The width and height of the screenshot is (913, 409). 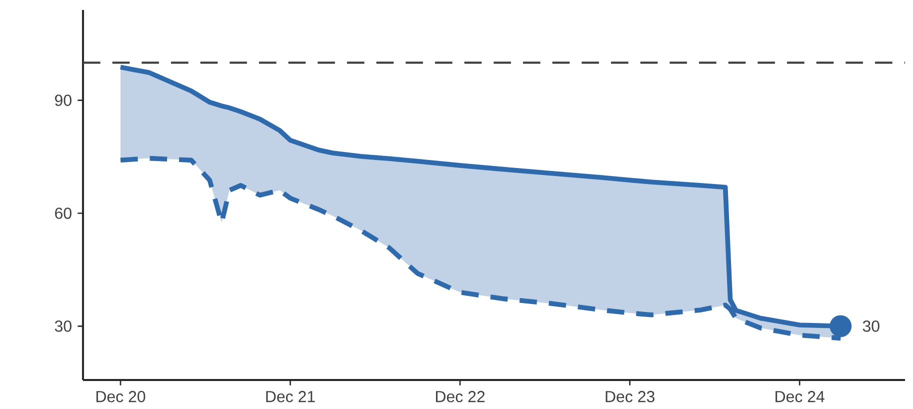 I want to click on data-label: 30, so click(x=871, y=326).